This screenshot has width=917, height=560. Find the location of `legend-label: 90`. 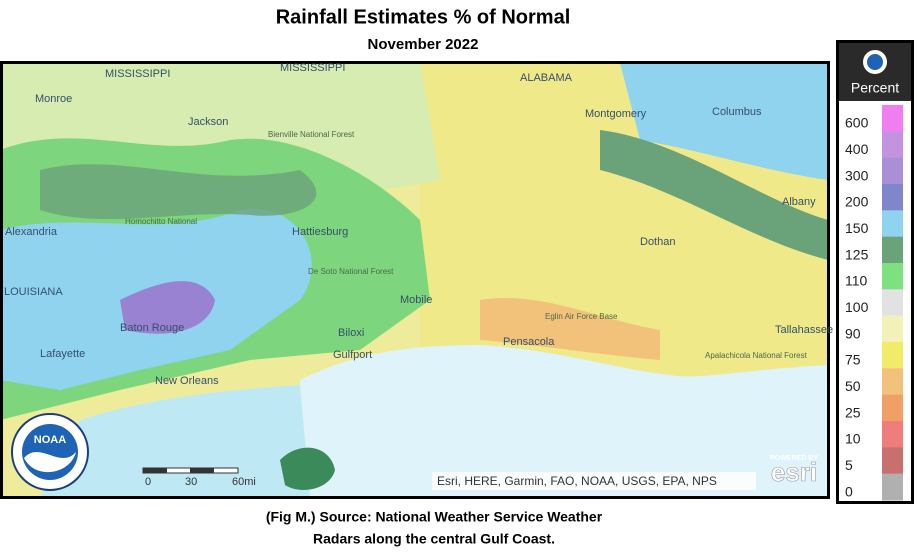

legend-label: 90 is located at coordinates (853, 333).